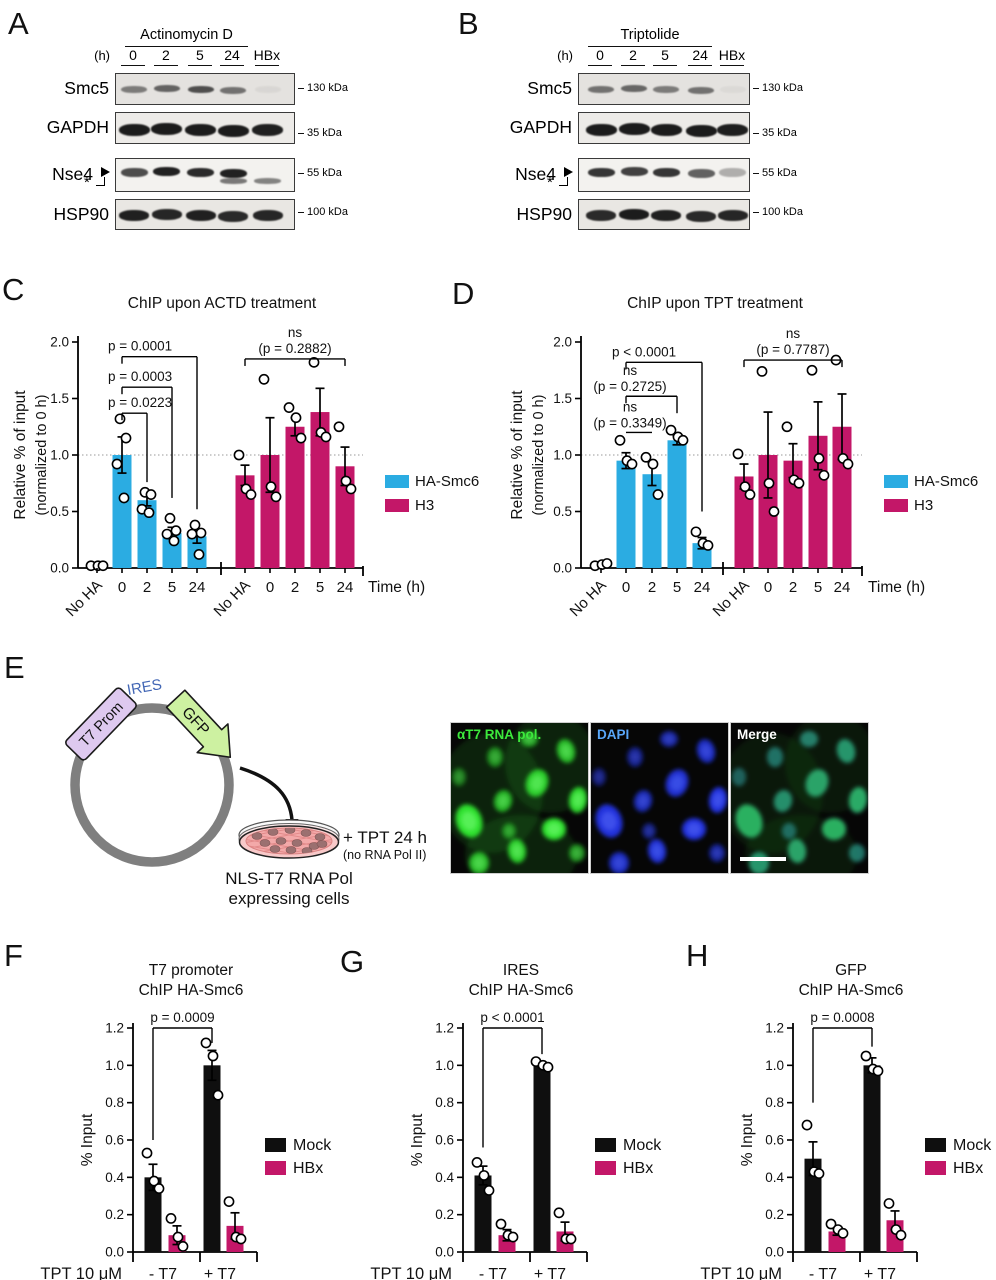  I want to click on p-value-label: p = 0.0003, so click(140, 376).